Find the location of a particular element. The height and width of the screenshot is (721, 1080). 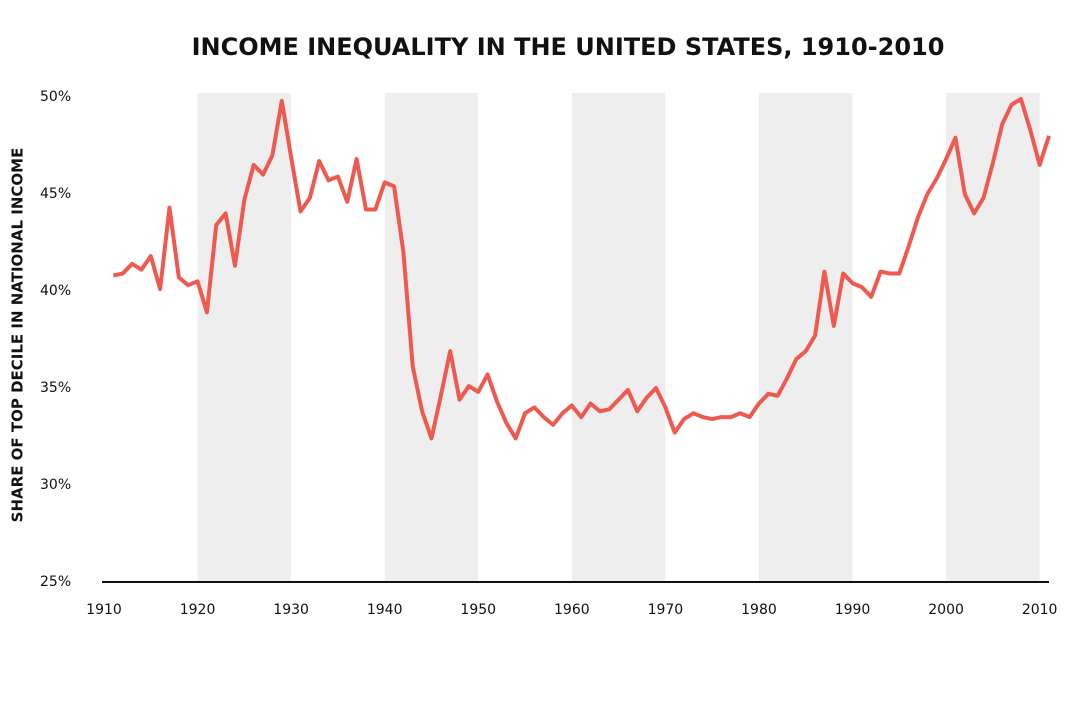

x-tick-label: 1990 is located at coordinates (853, 610).